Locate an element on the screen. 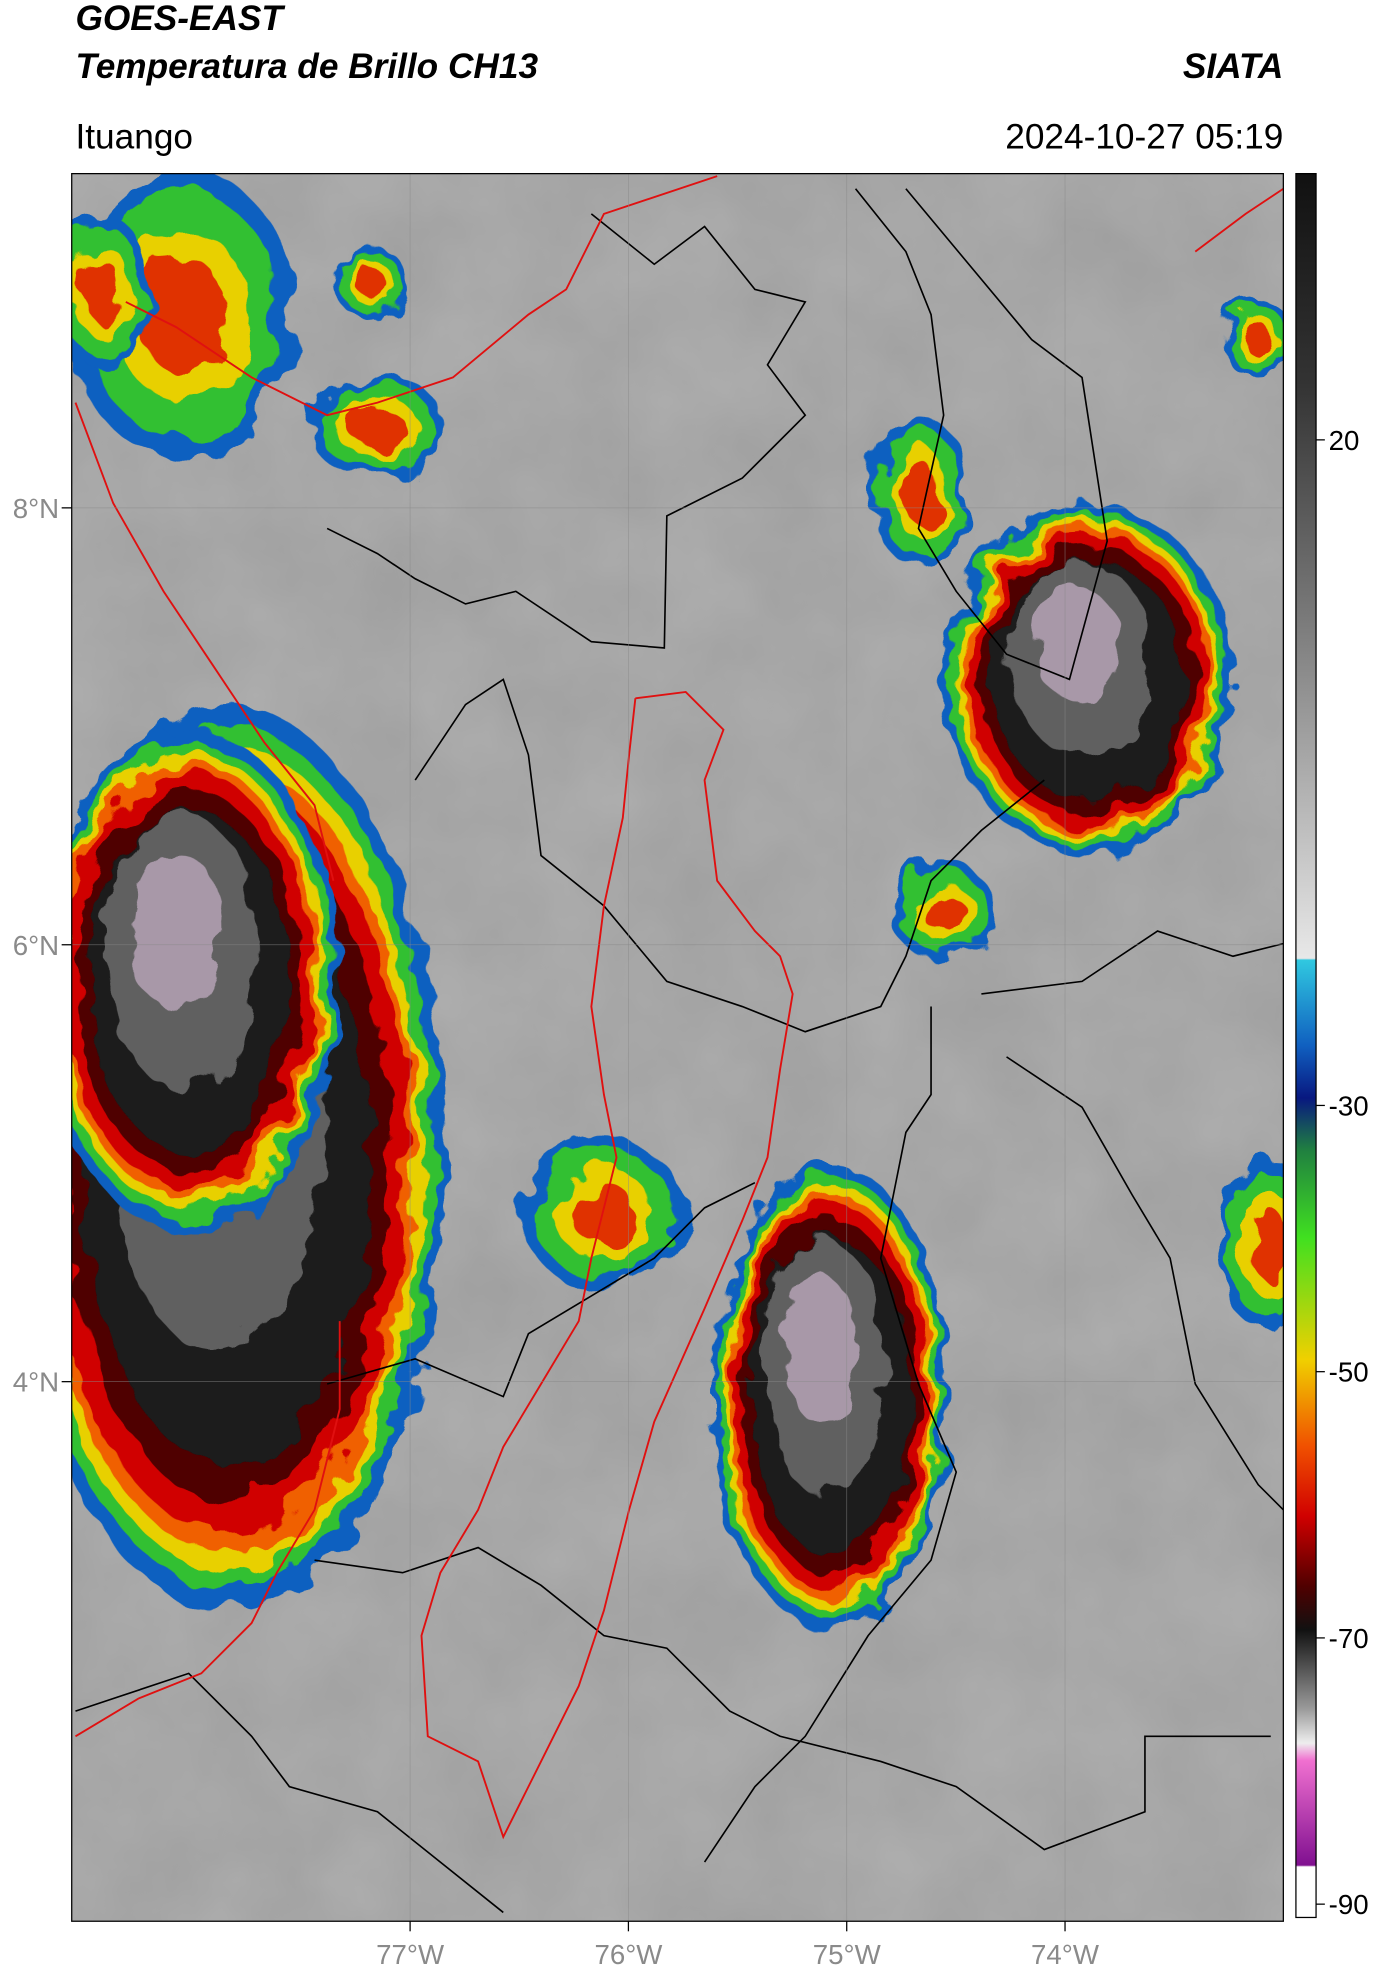  datetime: 2024-10-27 05:19 is located at coordinates (1144, 136).